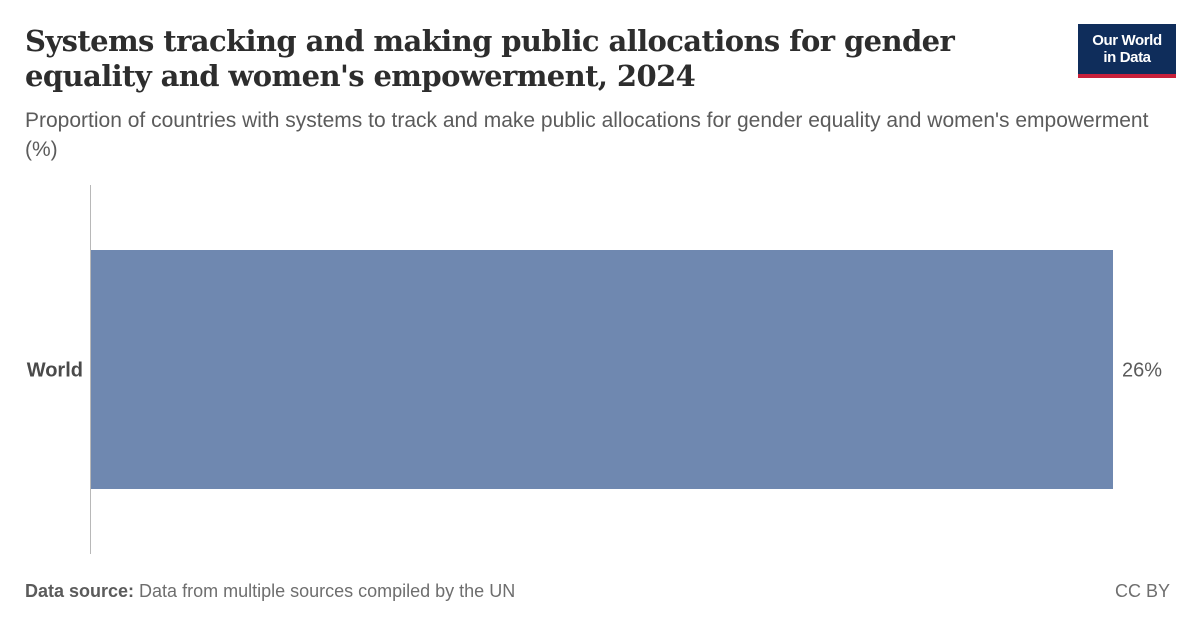 This screenshot has width=1200, height=627. I want to click on category-label: World, so click(55, 371).